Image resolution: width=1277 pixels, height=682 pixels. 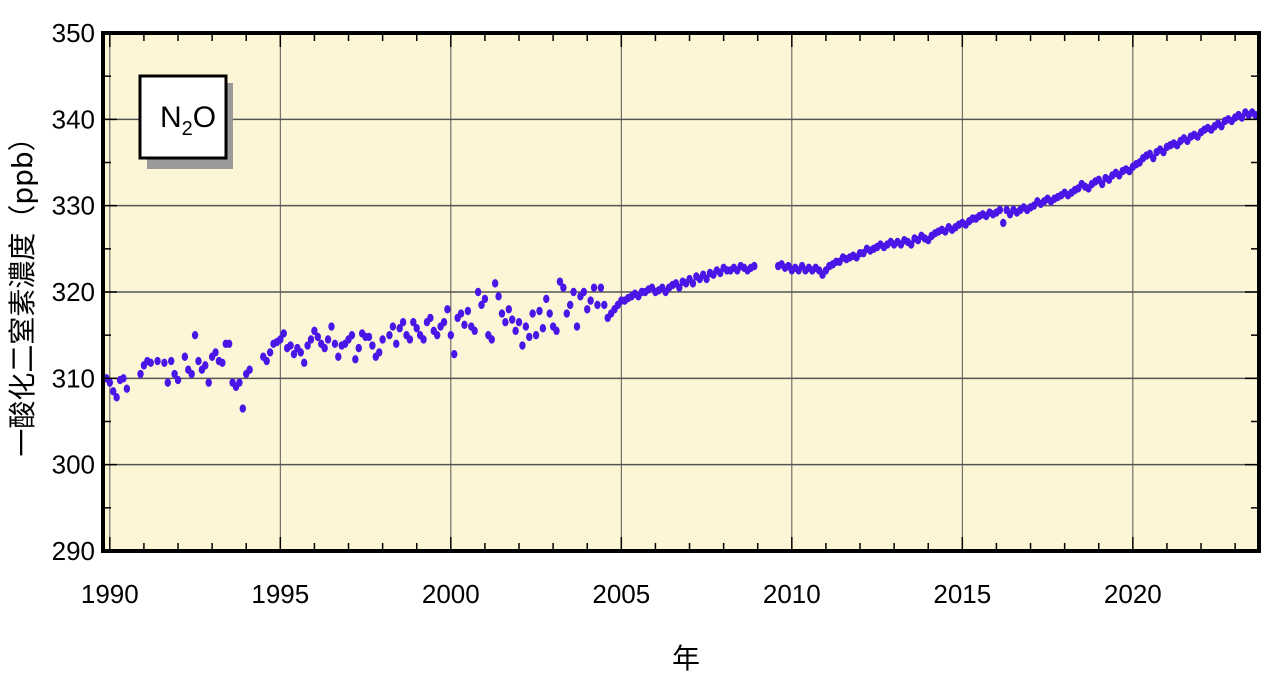 I want to click on legend-box: N2O, so click(x=185, y=121).